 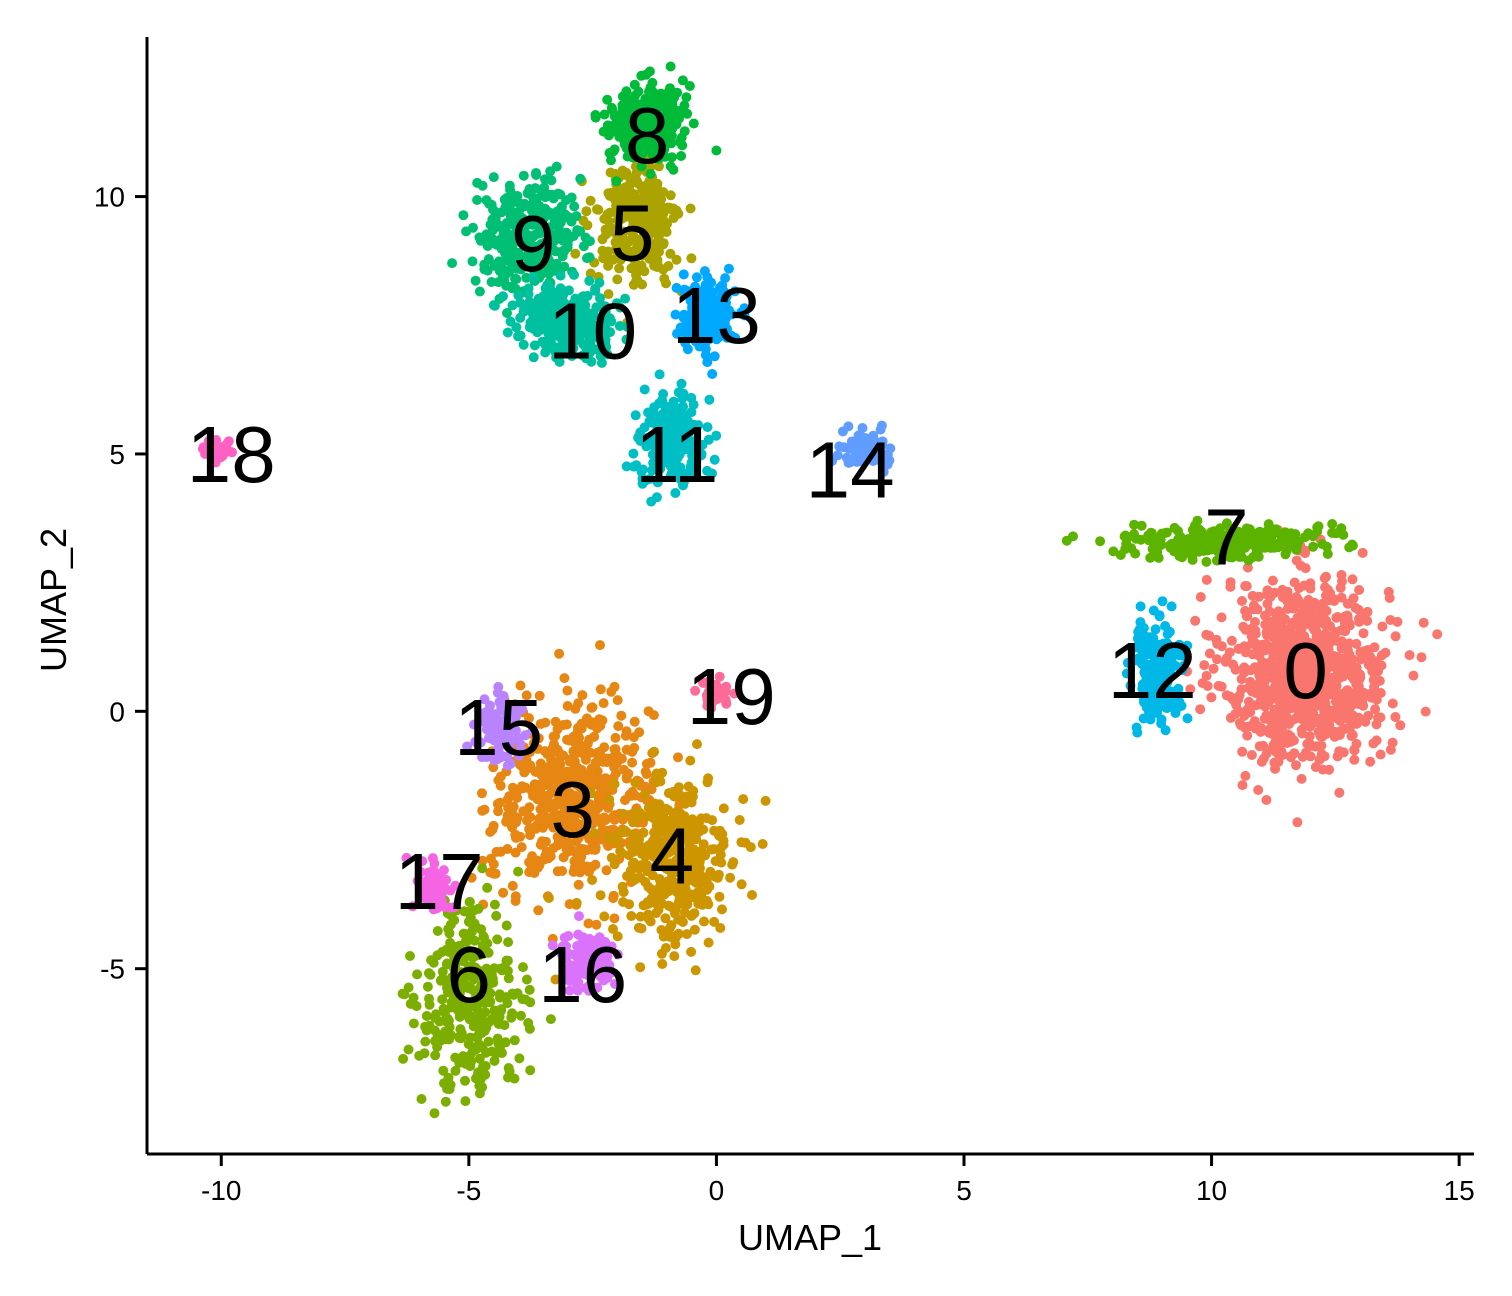 What do you see at coordinates (221, 1190) in the screenshot?
I see `x-tick-label: -10` at bounding box center [221, 1190].